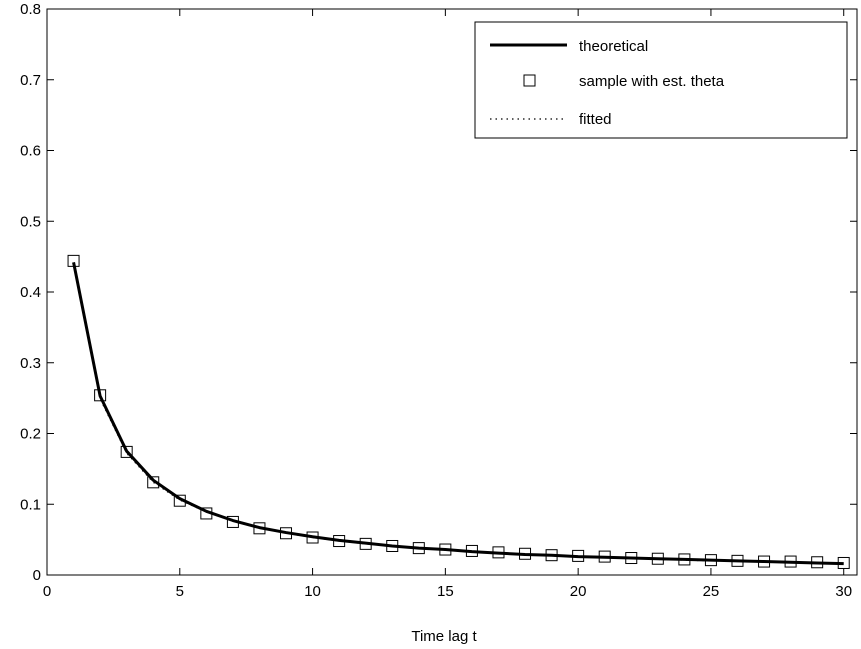 This screenshot has height=649, width=861. What do you see at coordinates (711, 591) in the screenshot?
I see `x-tick-label: 25` at bounding box center [711, 591].